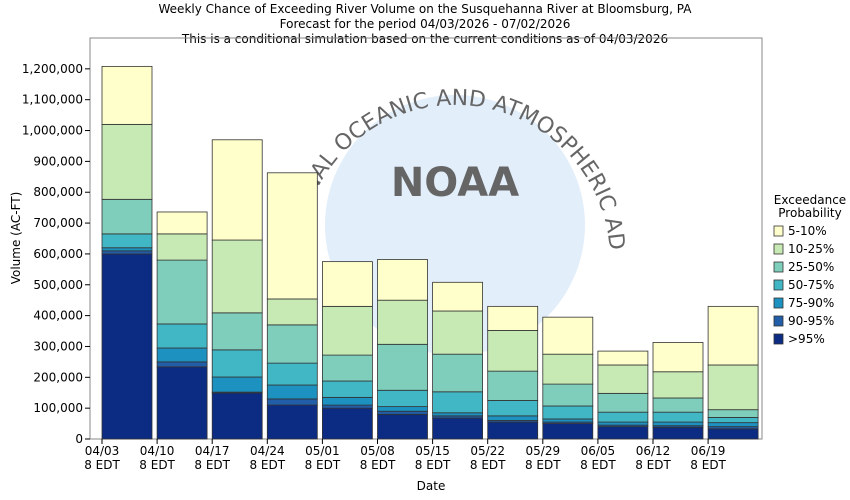 This screenshot has height=500, width=850. Describe the element at coordinates (708, 451) in the screenshot. I see `x-tick-label-line: 06/19` at that location.